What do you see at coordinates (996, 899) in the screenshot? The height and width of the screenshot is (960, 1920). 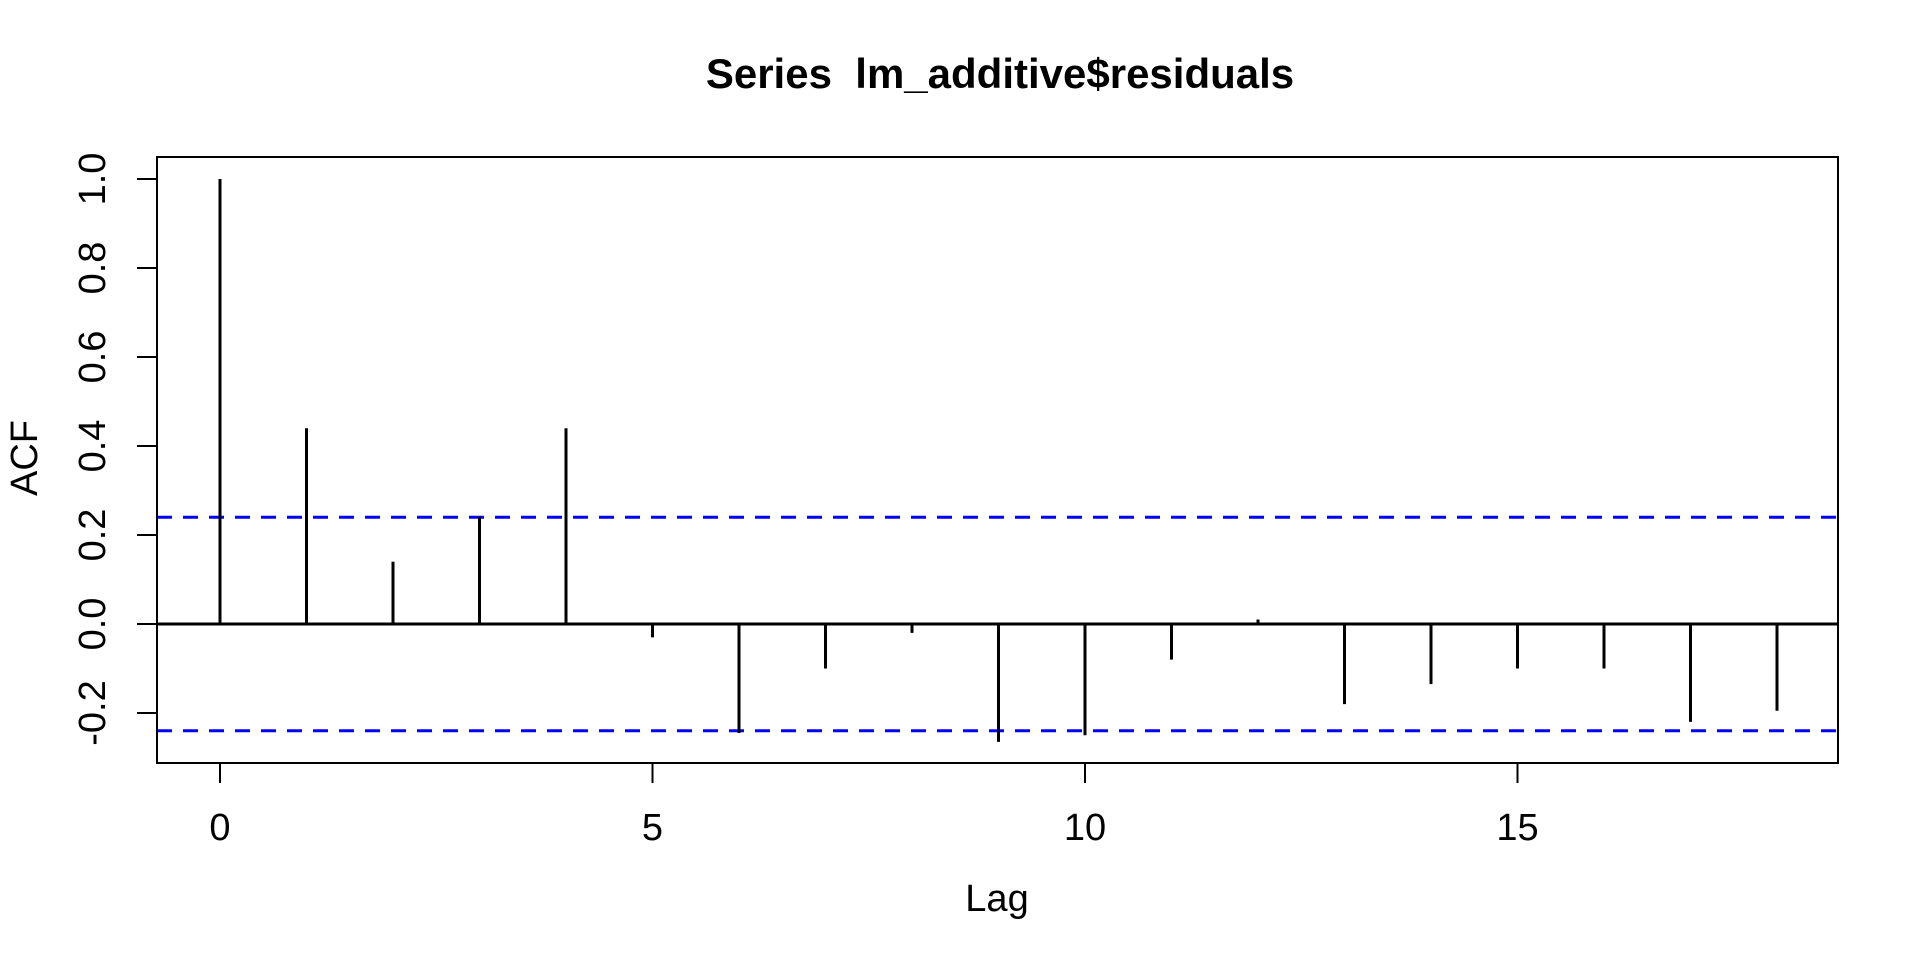 I see `x-axis-label: Lag` at bounding box center [996, 899].